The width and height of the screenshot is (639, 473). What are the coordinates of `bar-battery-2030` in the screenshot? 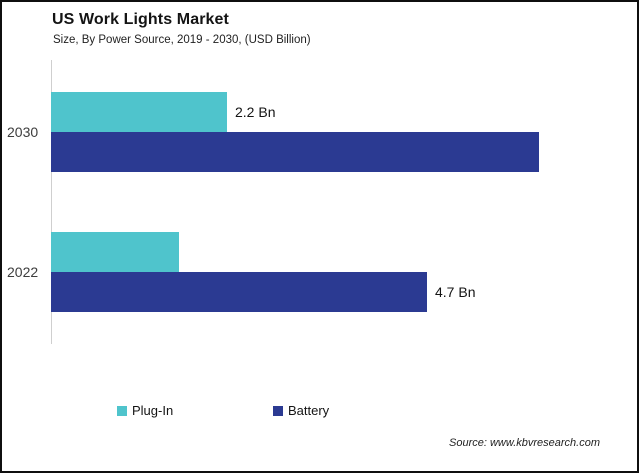 It's located at (295, 152).